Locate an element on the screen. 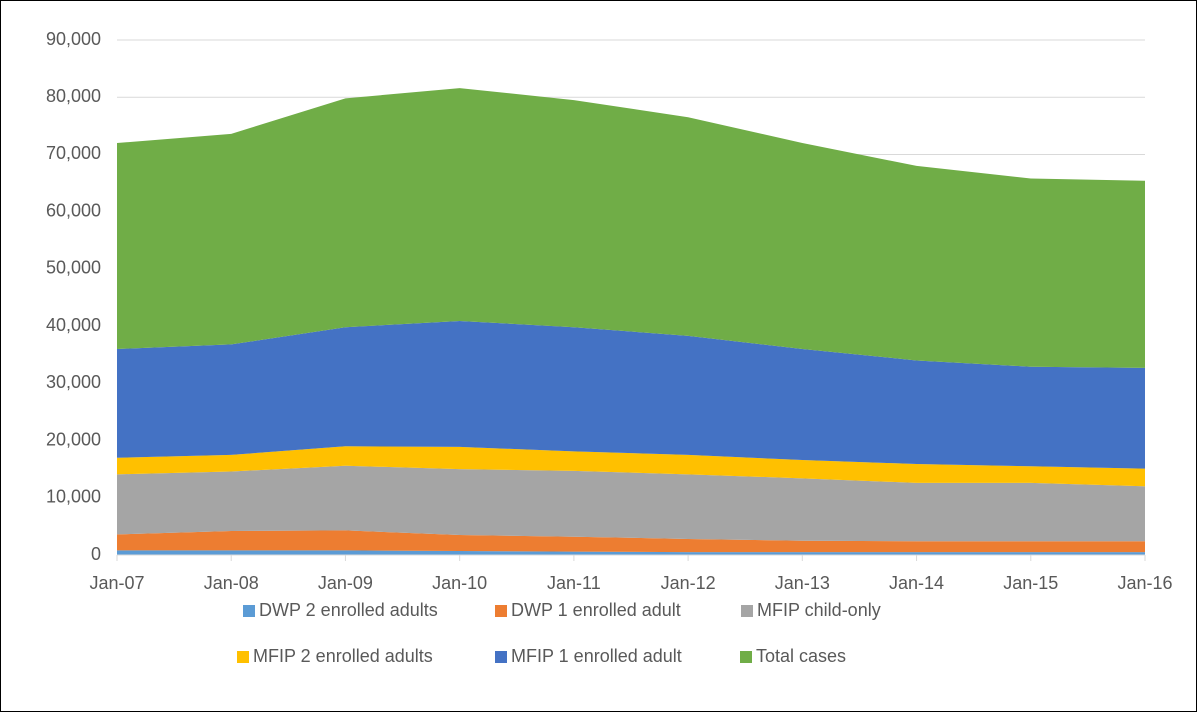  legend-label: MFIP child-only is located at coordinates (819, 610).